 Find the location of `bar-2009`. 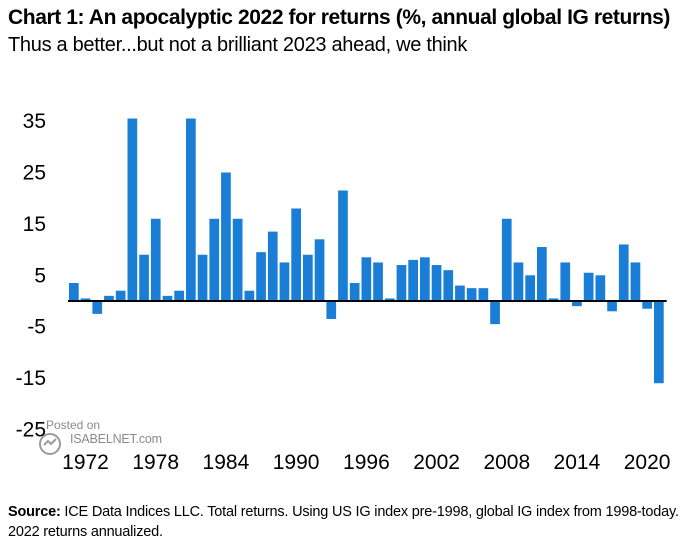

bar-2009 is located at coordinates (518, 281).